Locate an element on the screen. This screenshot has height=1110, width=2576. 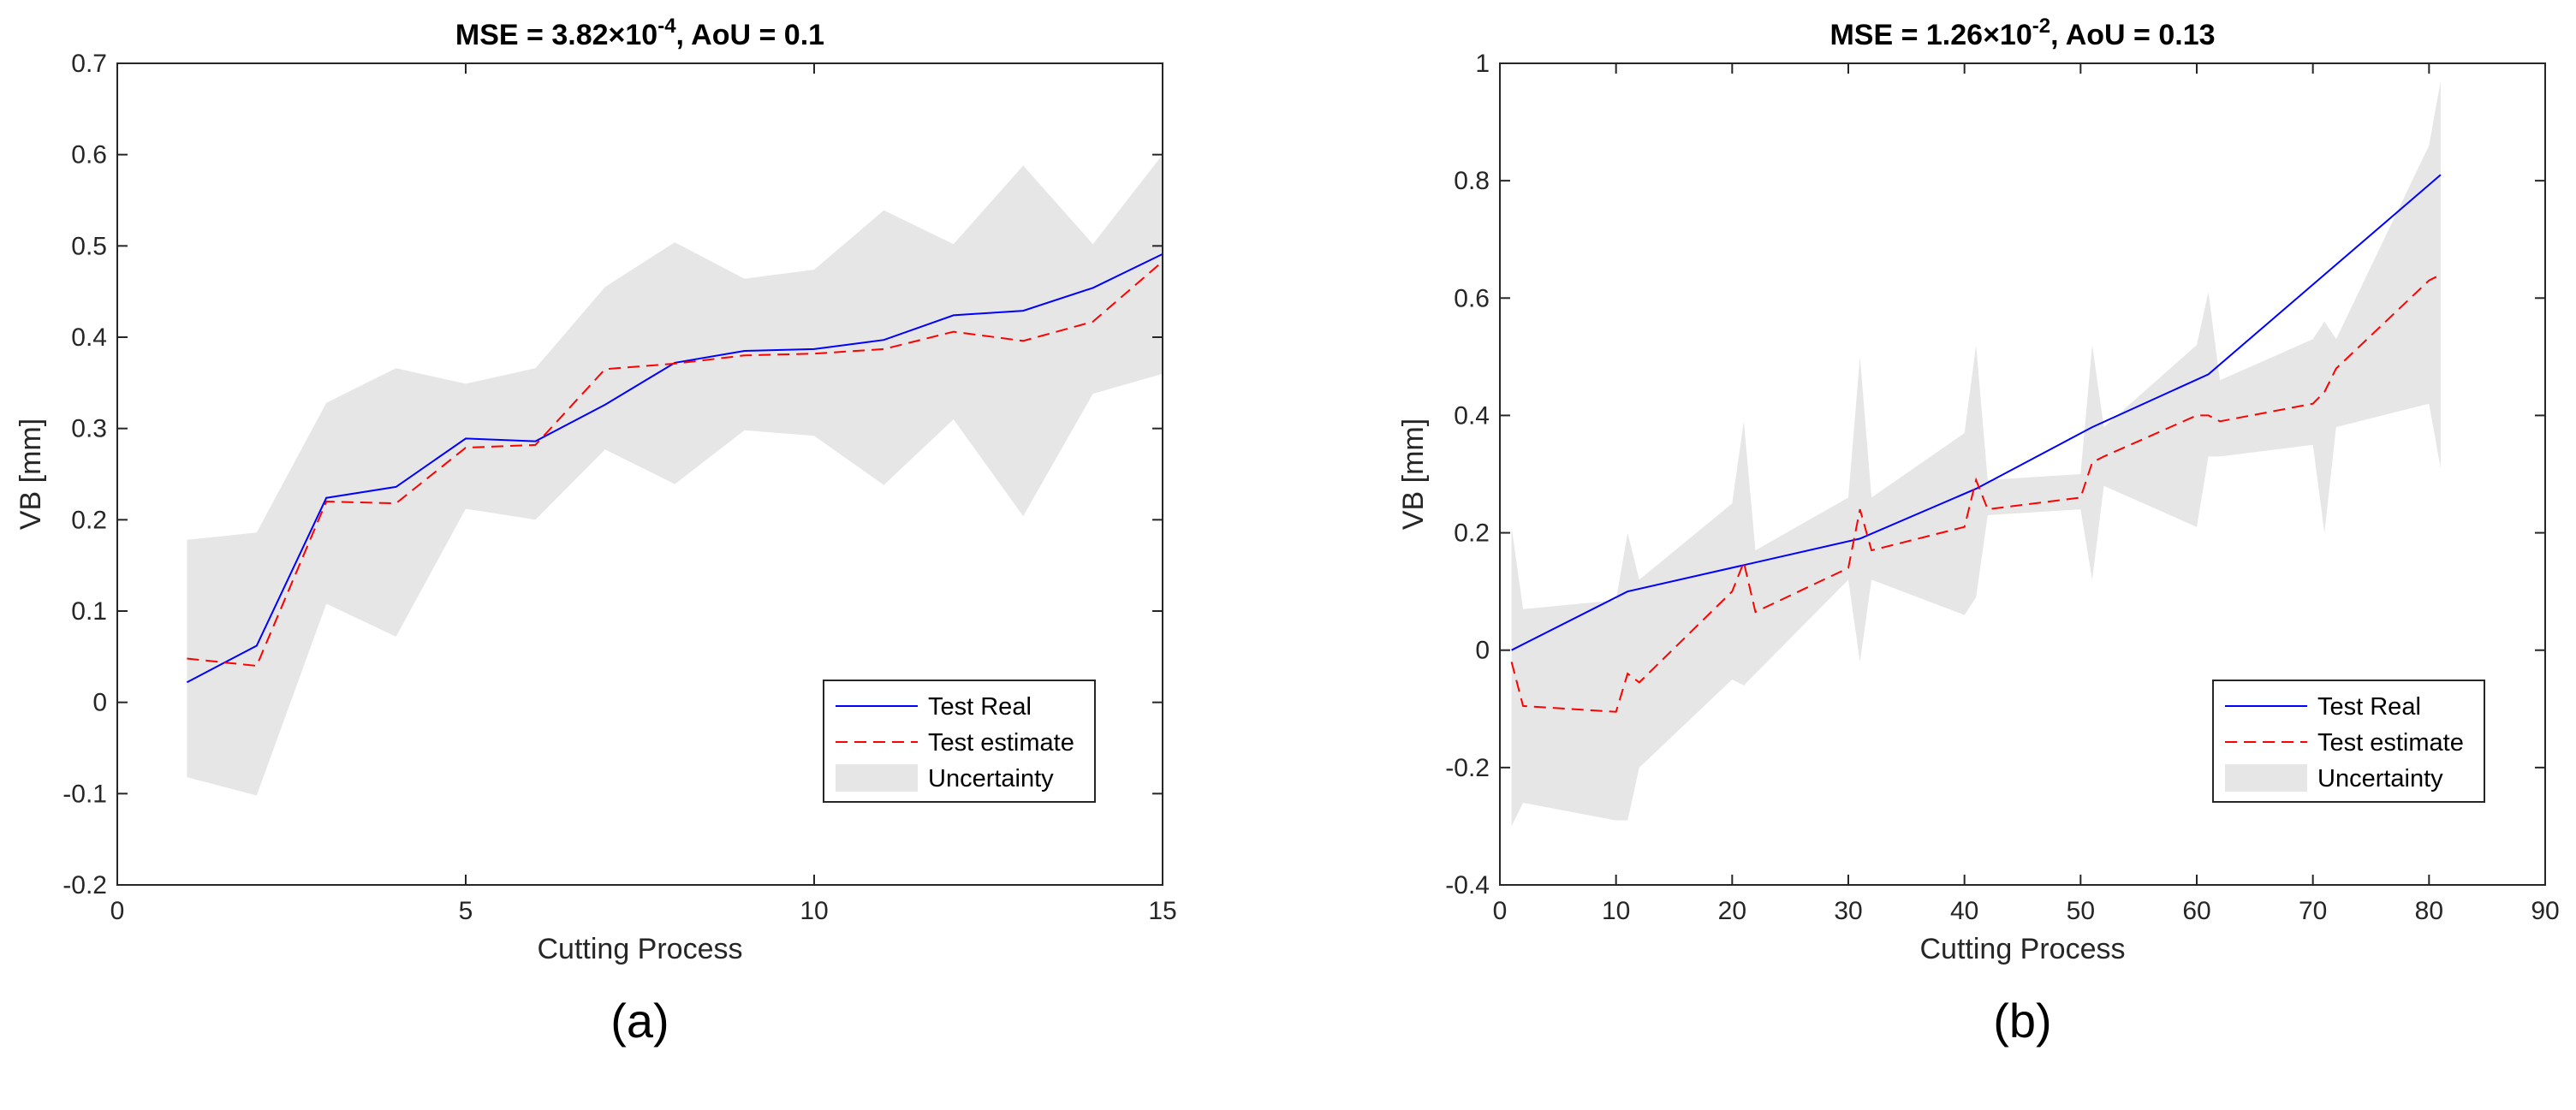
x-tick-label: 50 is located at coordinates (2081, 911).